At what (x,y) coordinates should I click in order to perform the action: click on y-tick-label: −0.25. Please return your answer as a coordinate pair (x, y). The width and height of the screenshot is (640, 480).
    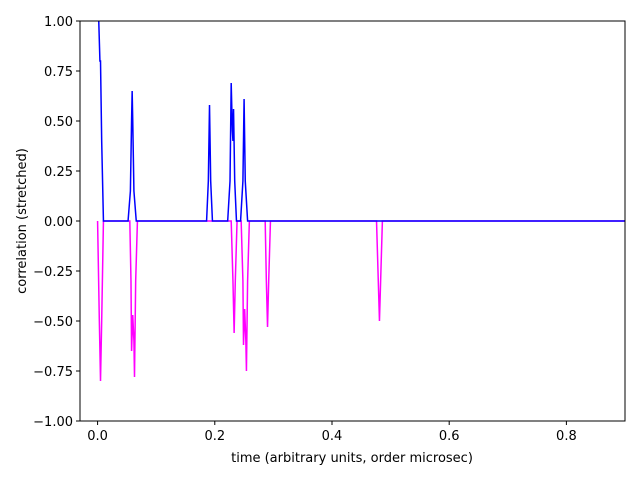
    Looking at the image, I should click on (53, 272).